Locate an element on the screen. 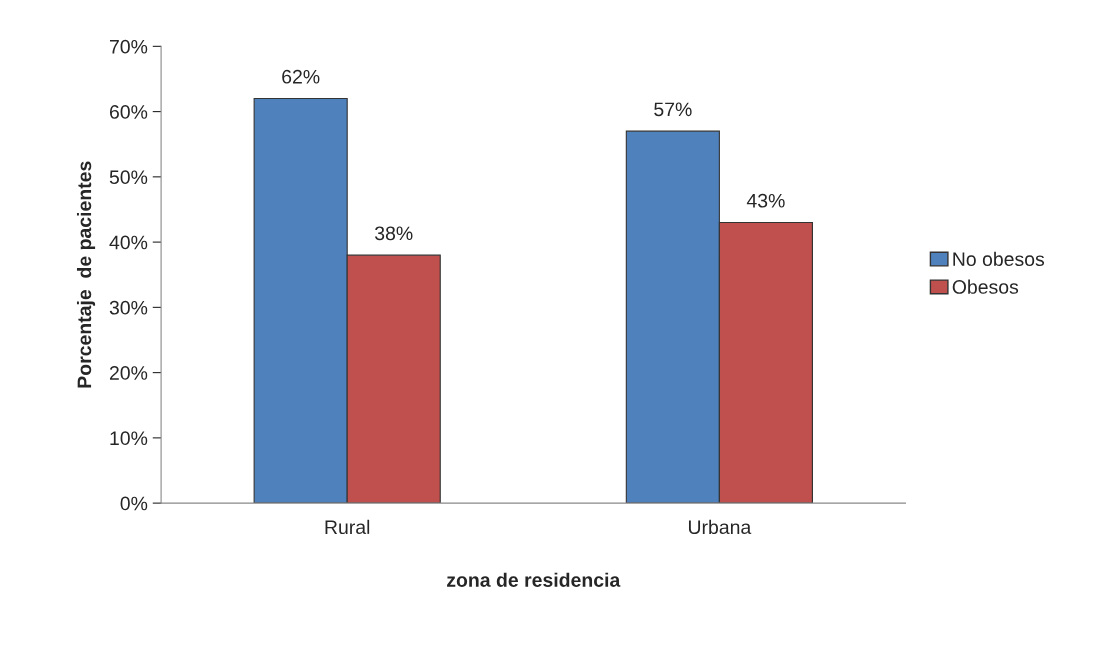  y-axis-title: Porcentaje de pacientes is located at coordinates (86, 274).